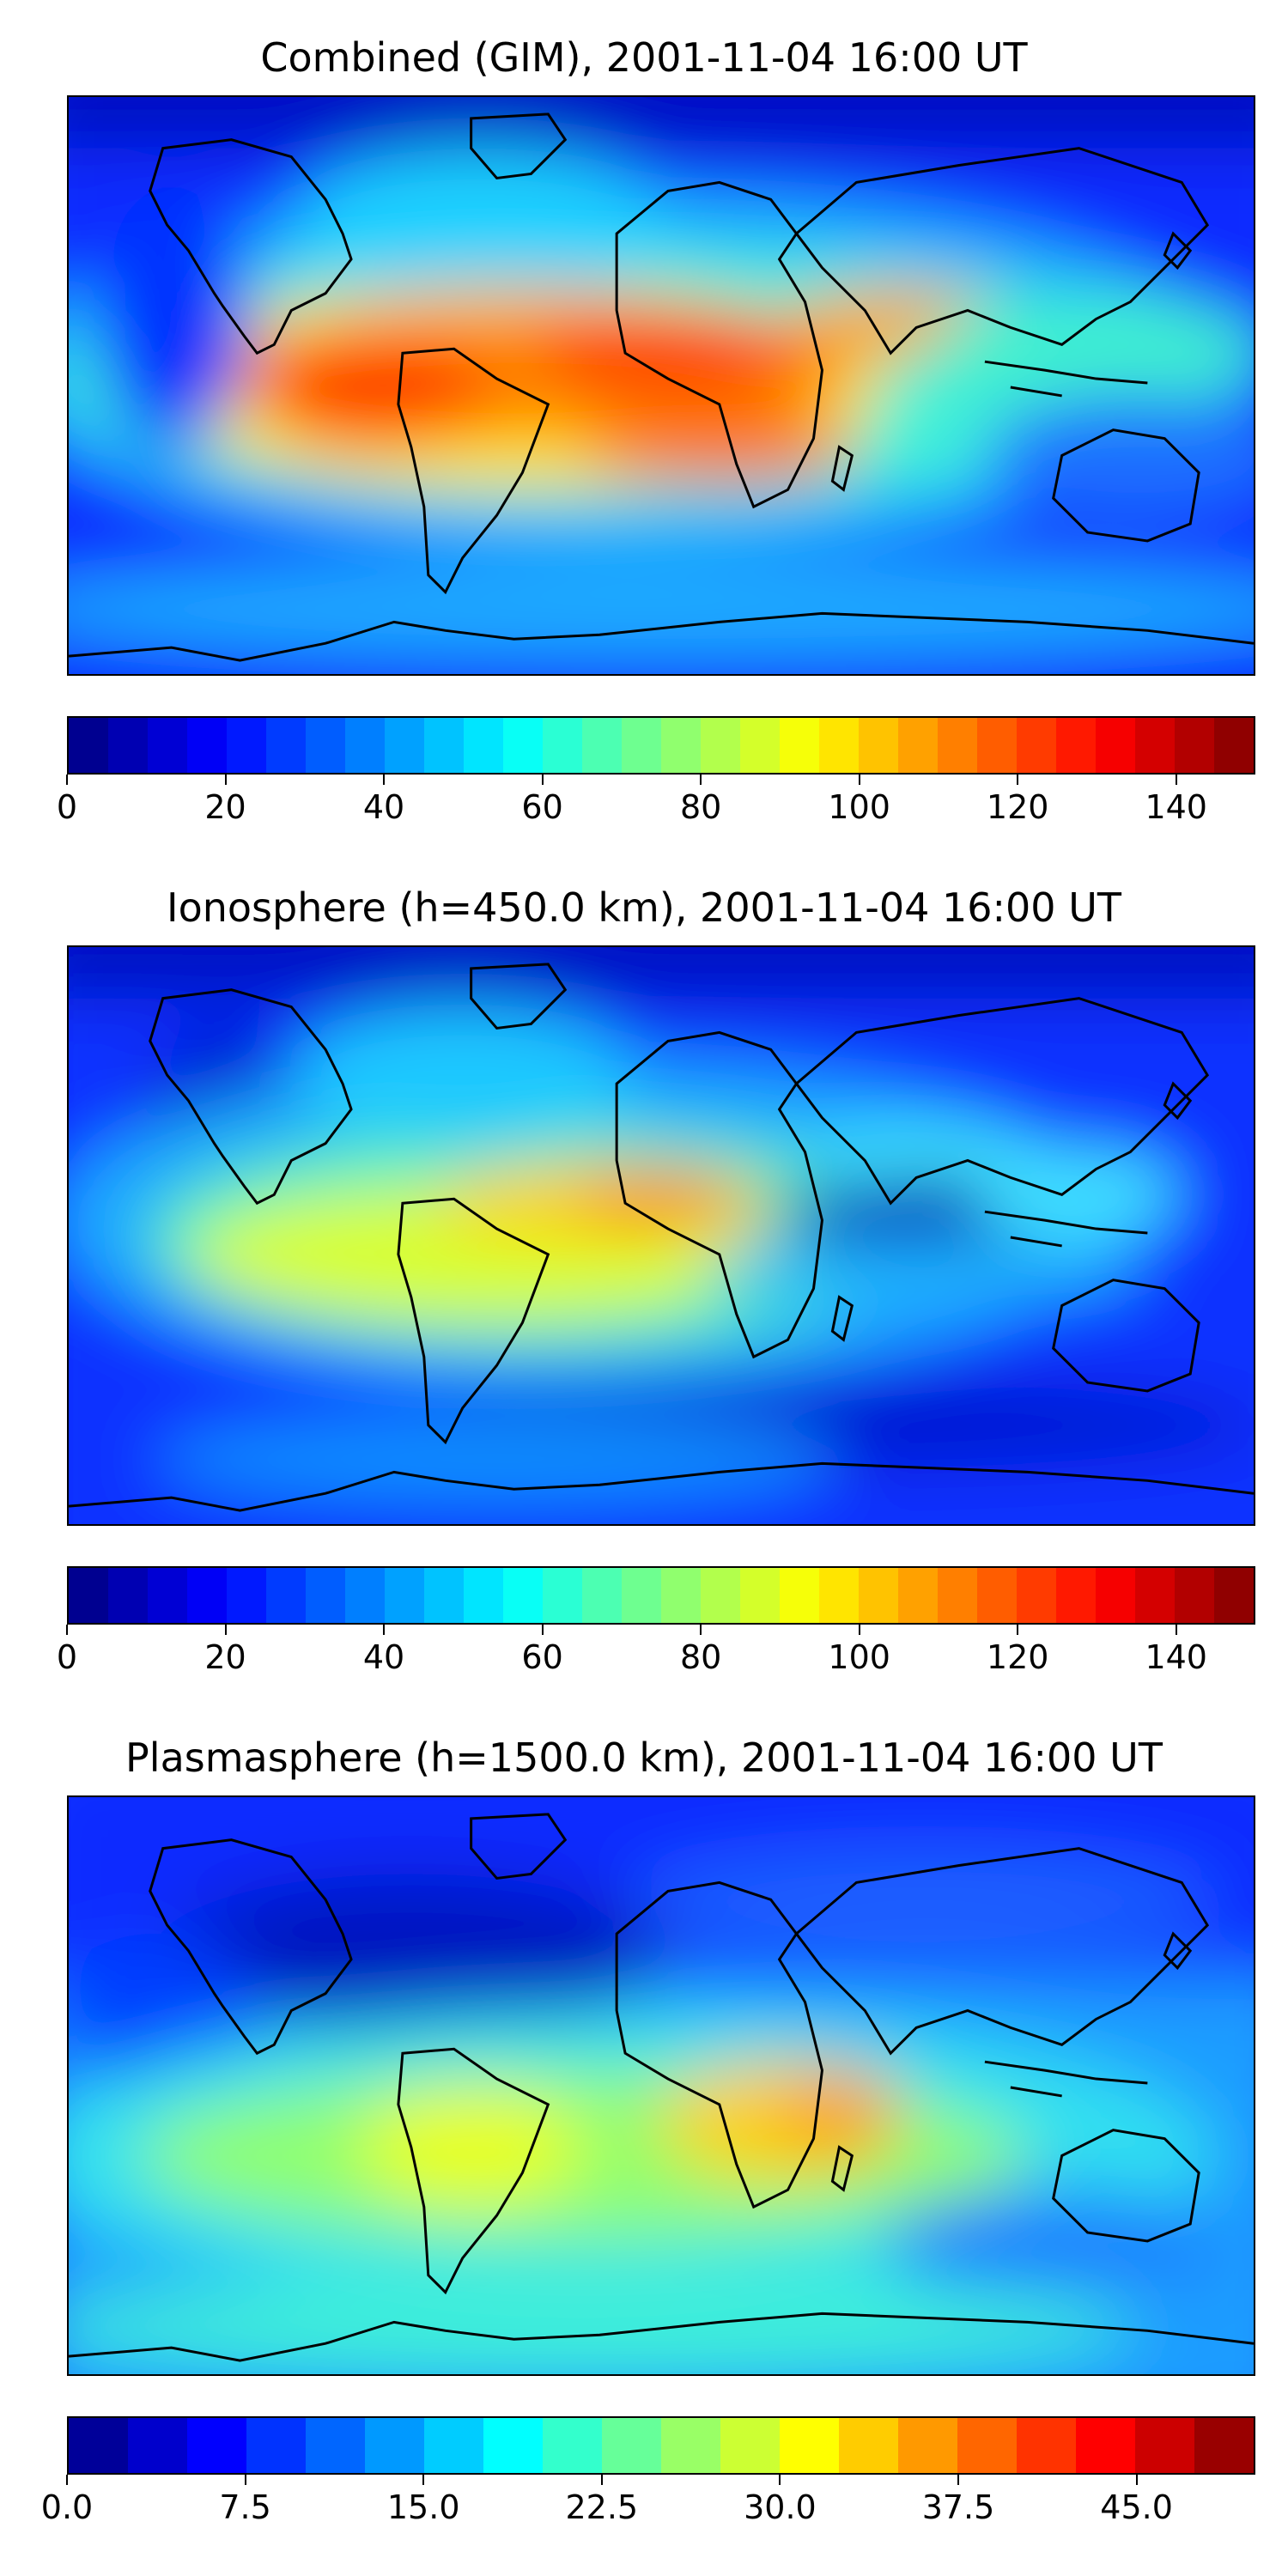 The height and width of the screenshot is (2576, 1288). I want to click on colorbar-axis: 0.0 7.5 15.0 22.5 30.0 37.5 45.0, so click(648, 2500).